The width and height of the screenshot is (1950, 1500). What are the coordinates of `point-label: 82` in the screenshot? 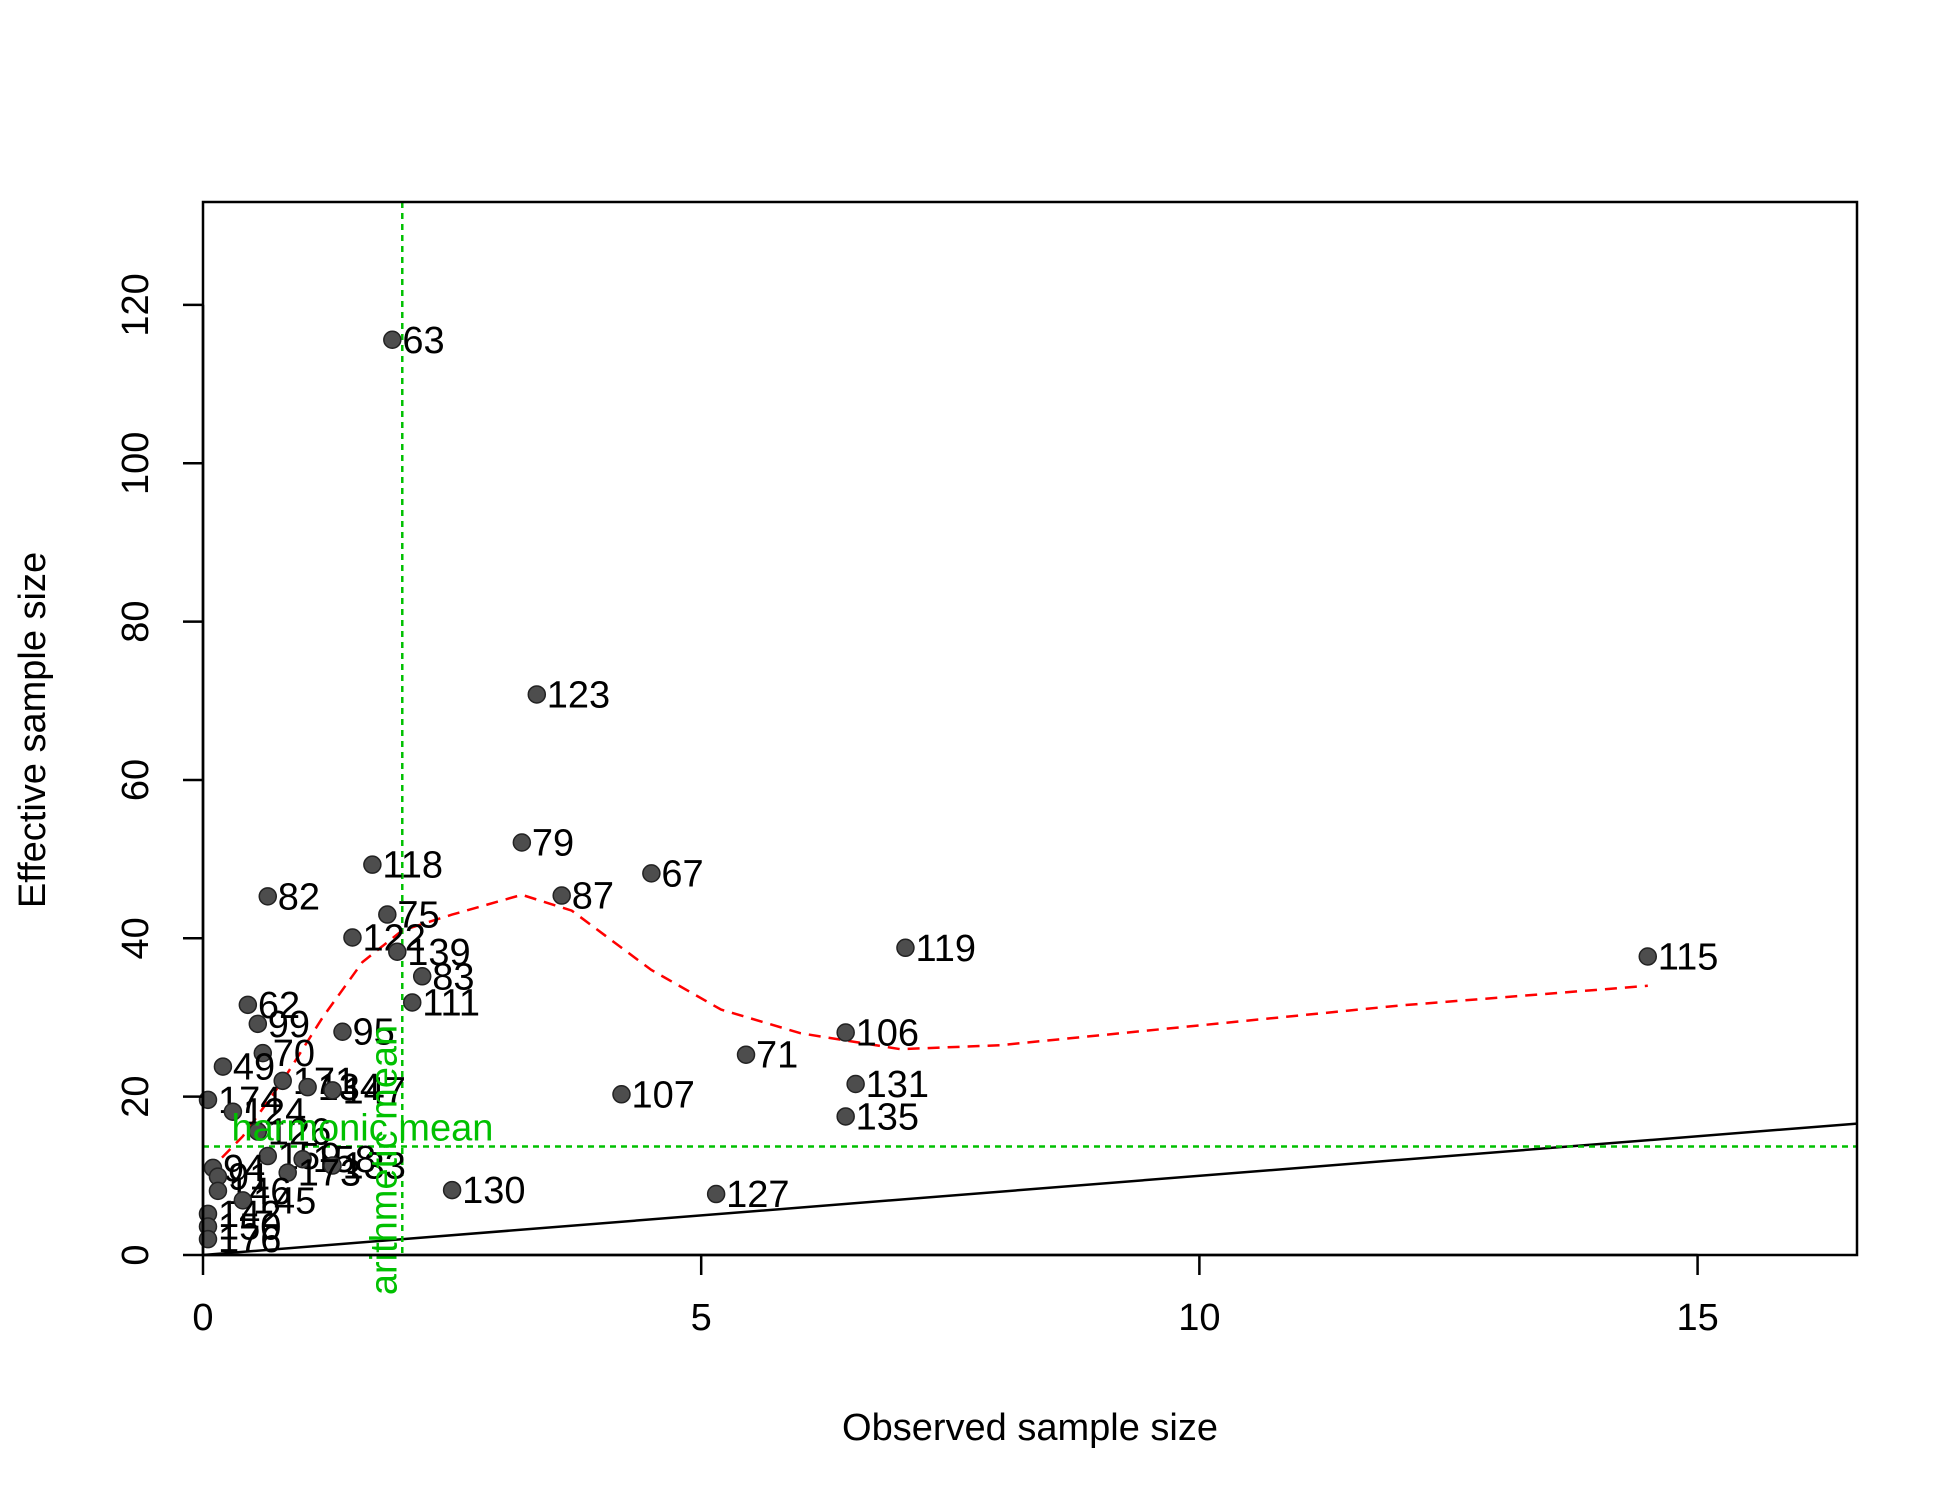 It's located at (299, 897).